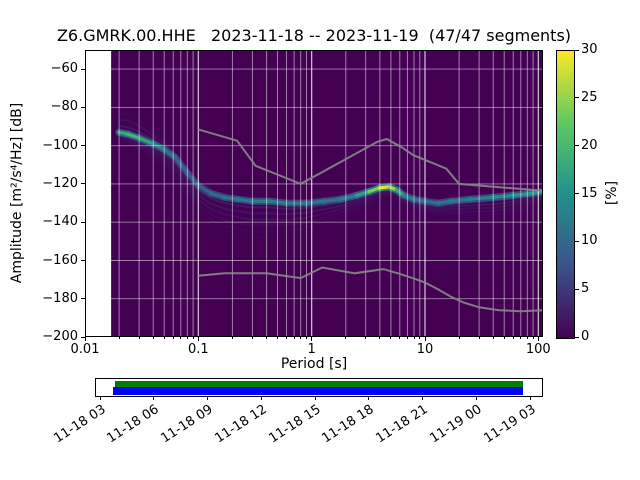 The image size is (640, 480). What do you see at coordinates (589, 49) in the screenshot?
I see `colorbar-tick-label: 30` at bounding box center [589, 49].